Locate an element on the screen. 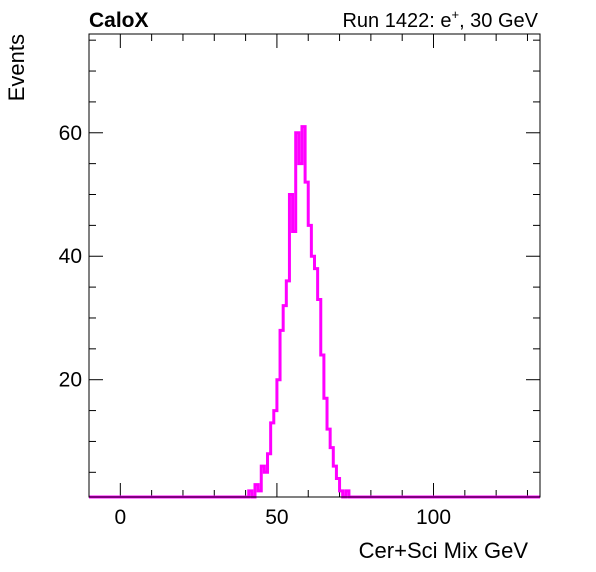 Image resolution: width=596 pixels, height=572 pixels. y-axis-label: Events is located at coordinates (16, 67).